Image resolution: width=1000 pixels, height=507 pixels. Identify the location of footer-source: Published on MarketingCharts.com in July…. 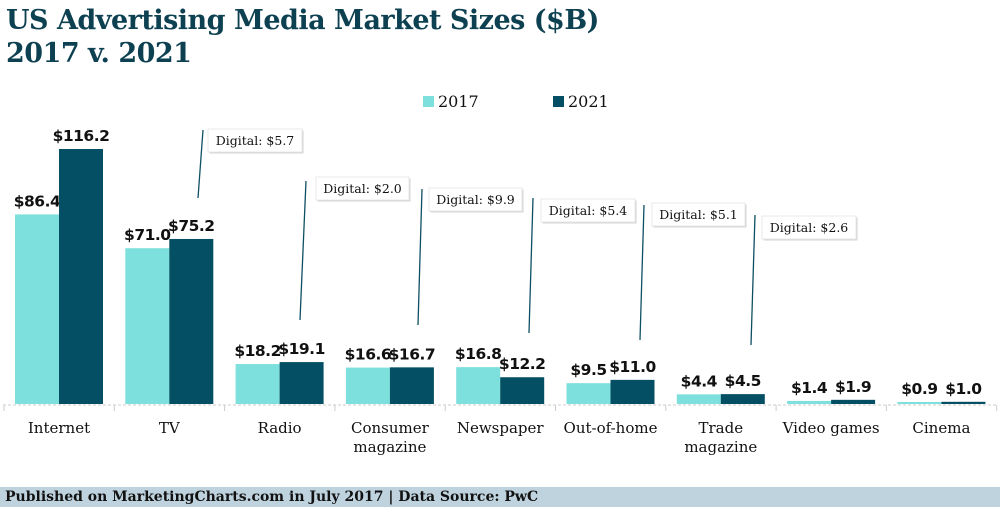
(500, 497).